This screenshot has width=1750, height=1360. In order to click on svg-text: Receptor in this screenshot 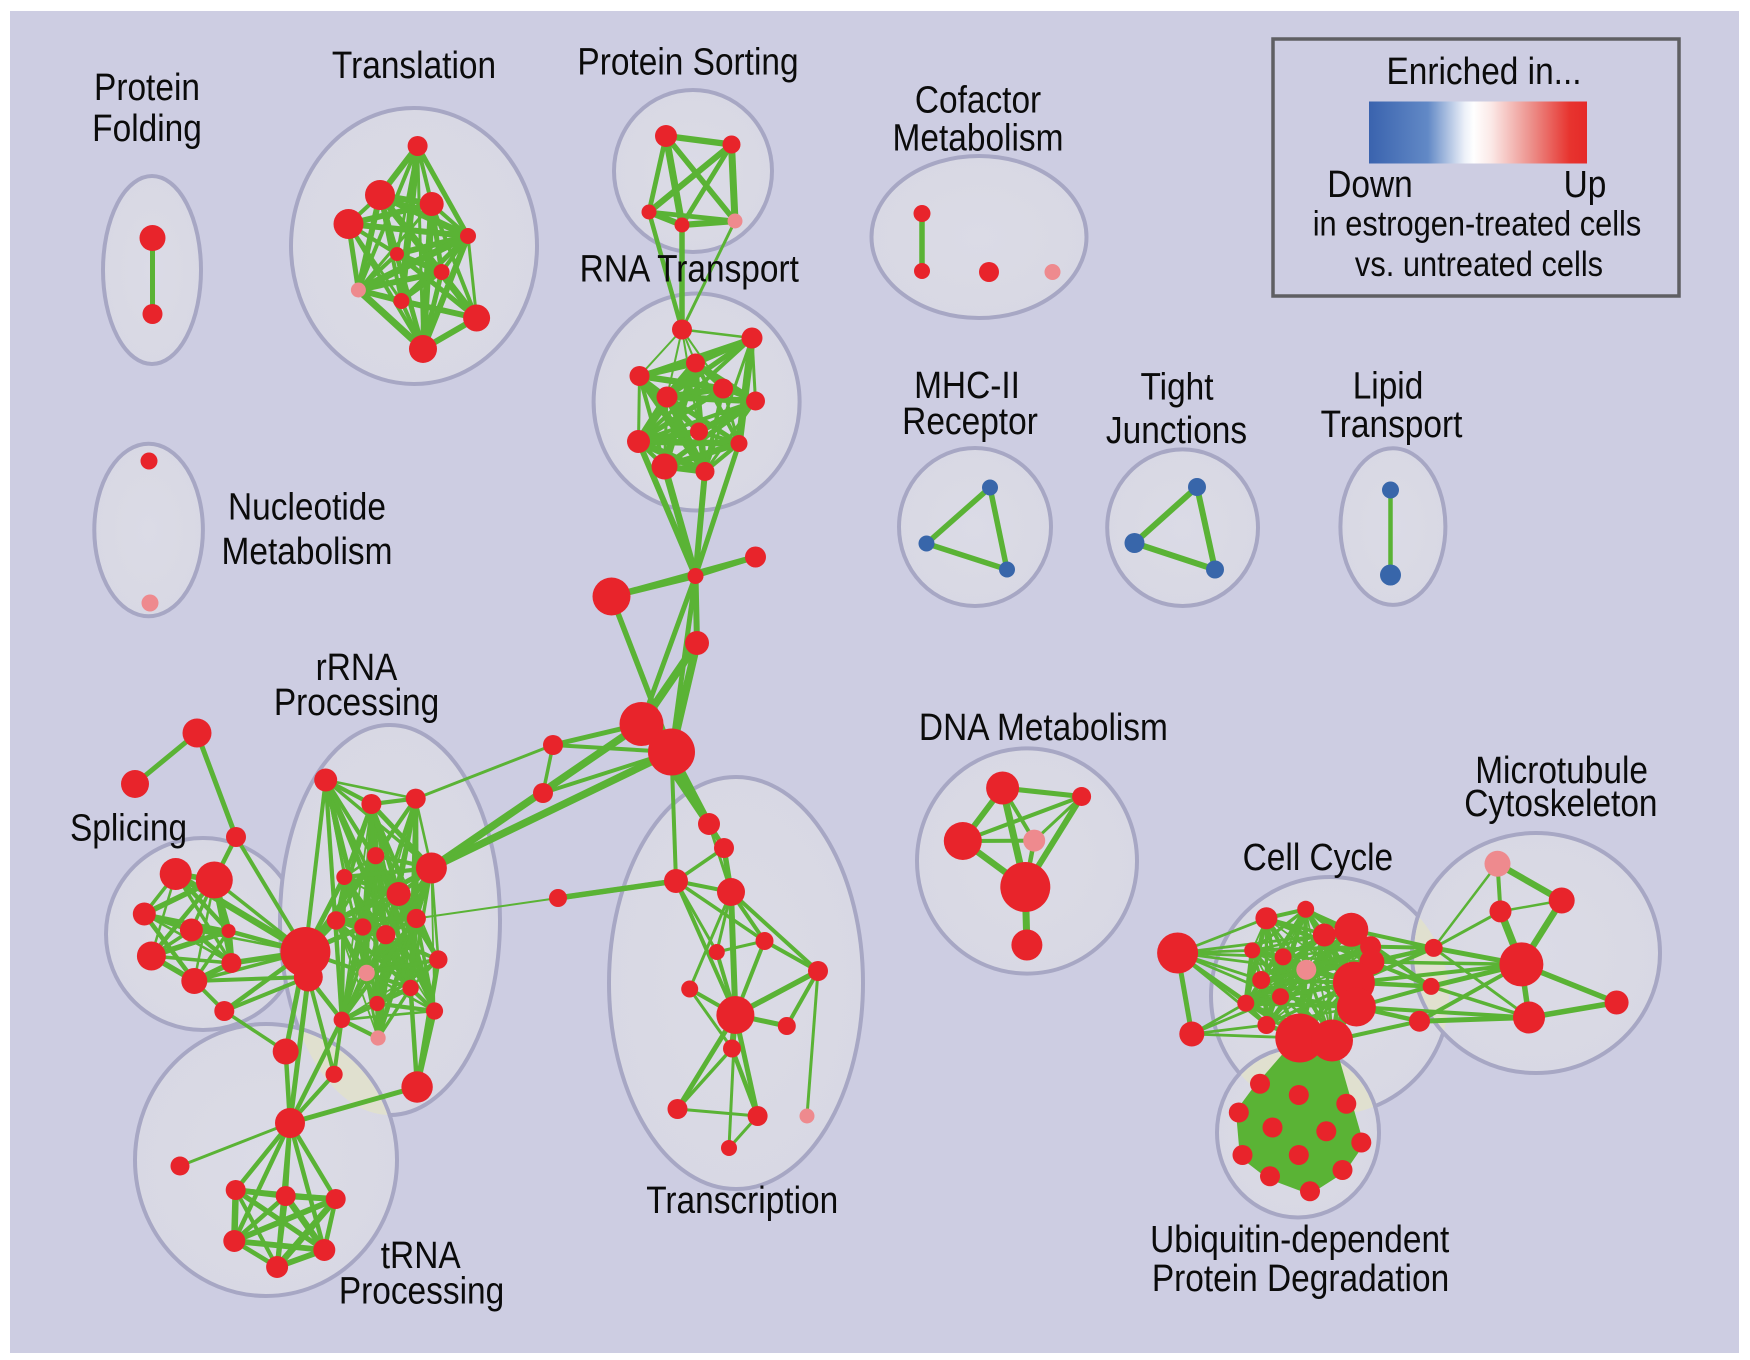, I will do `click(970, 421)`.